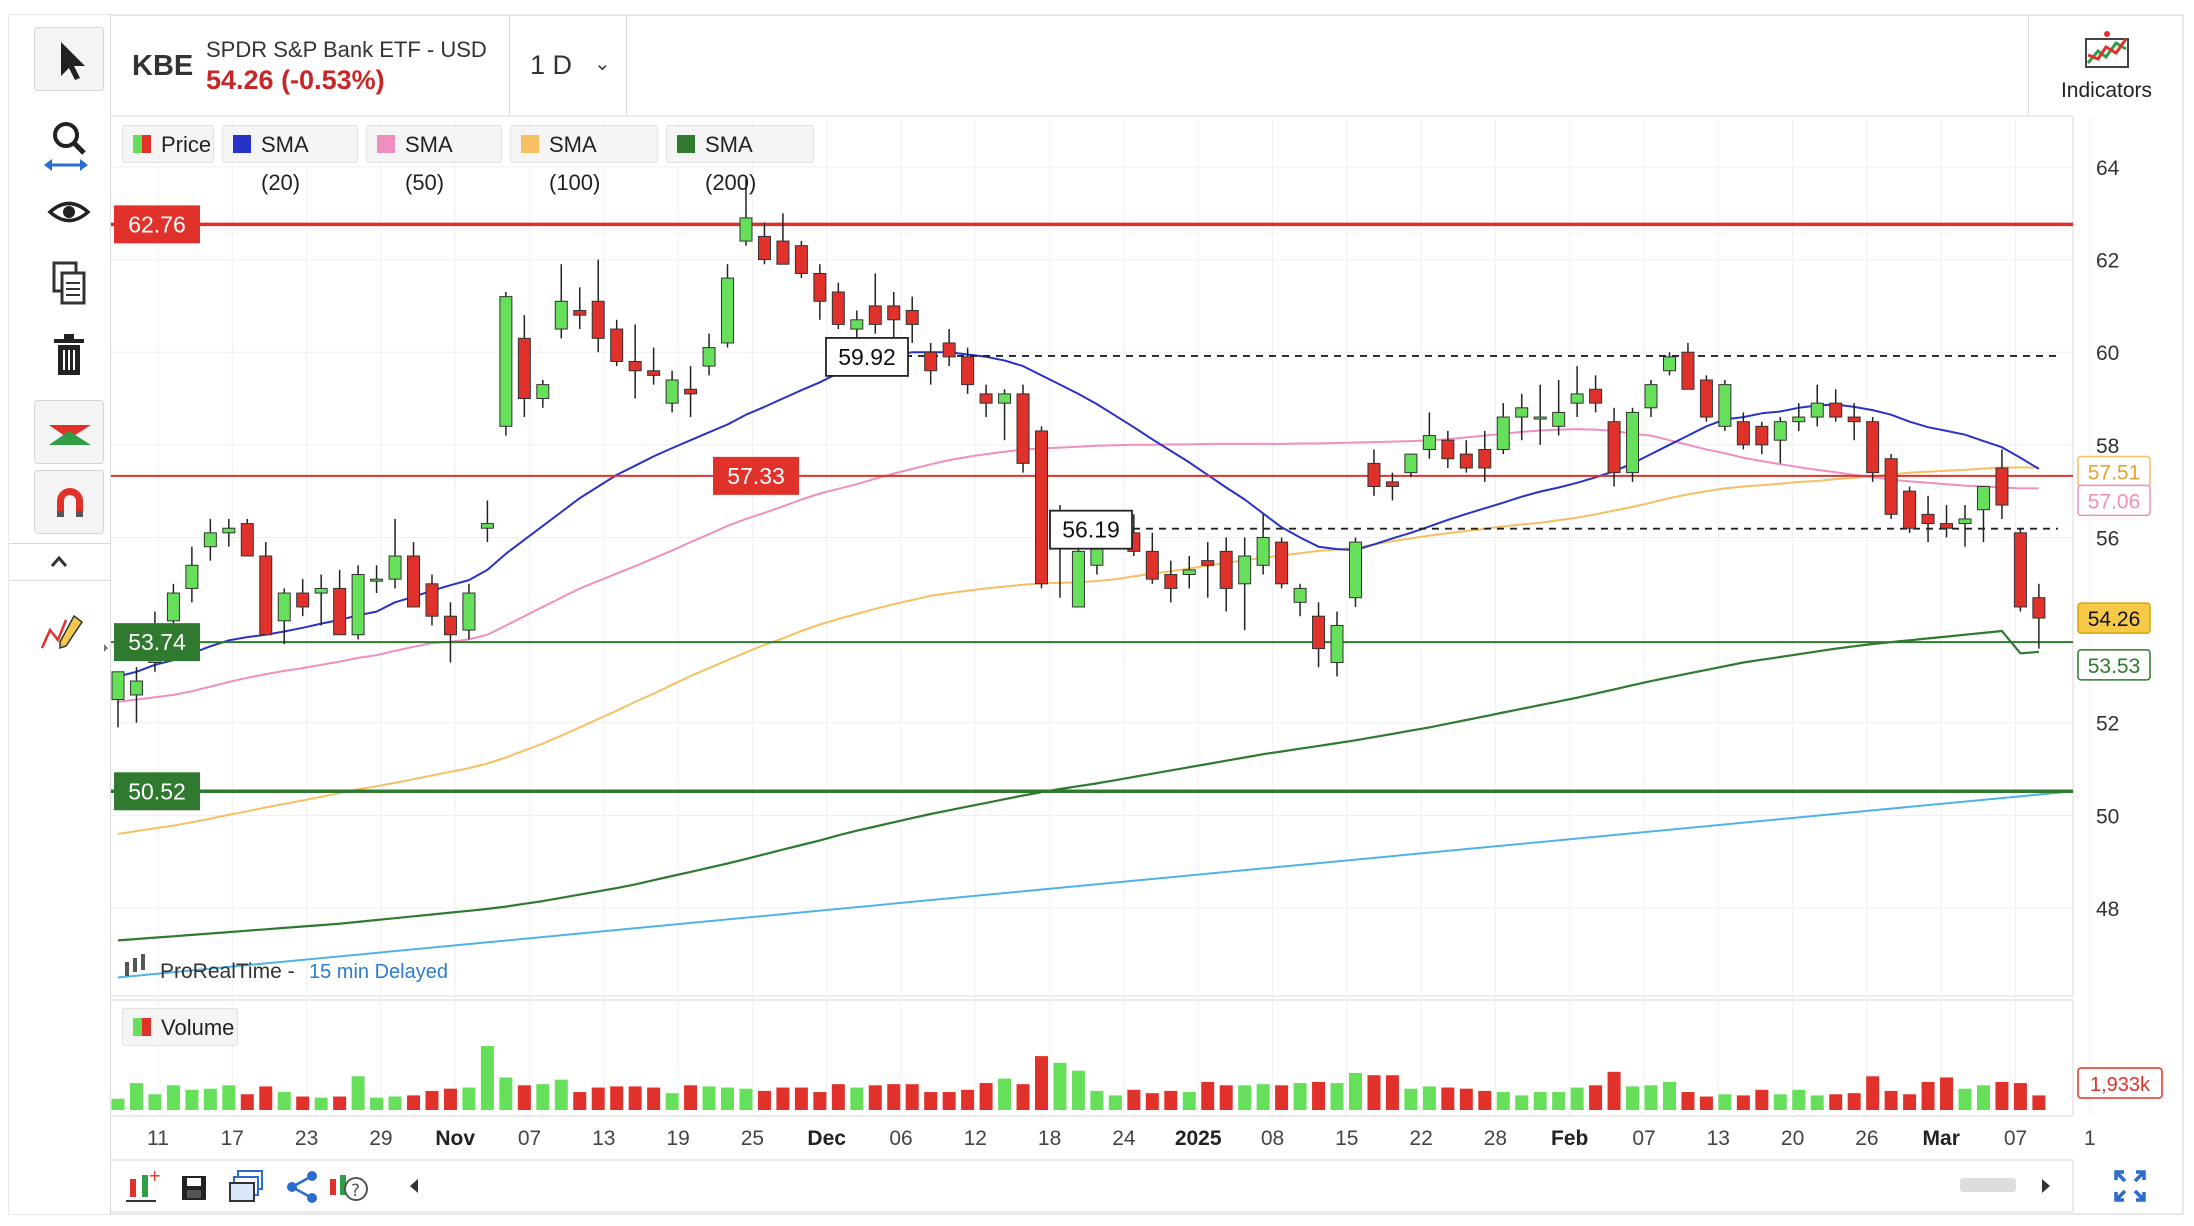 The image size is (2194, 1226). I want to click on chevron-up-icon, so click(59, 561).